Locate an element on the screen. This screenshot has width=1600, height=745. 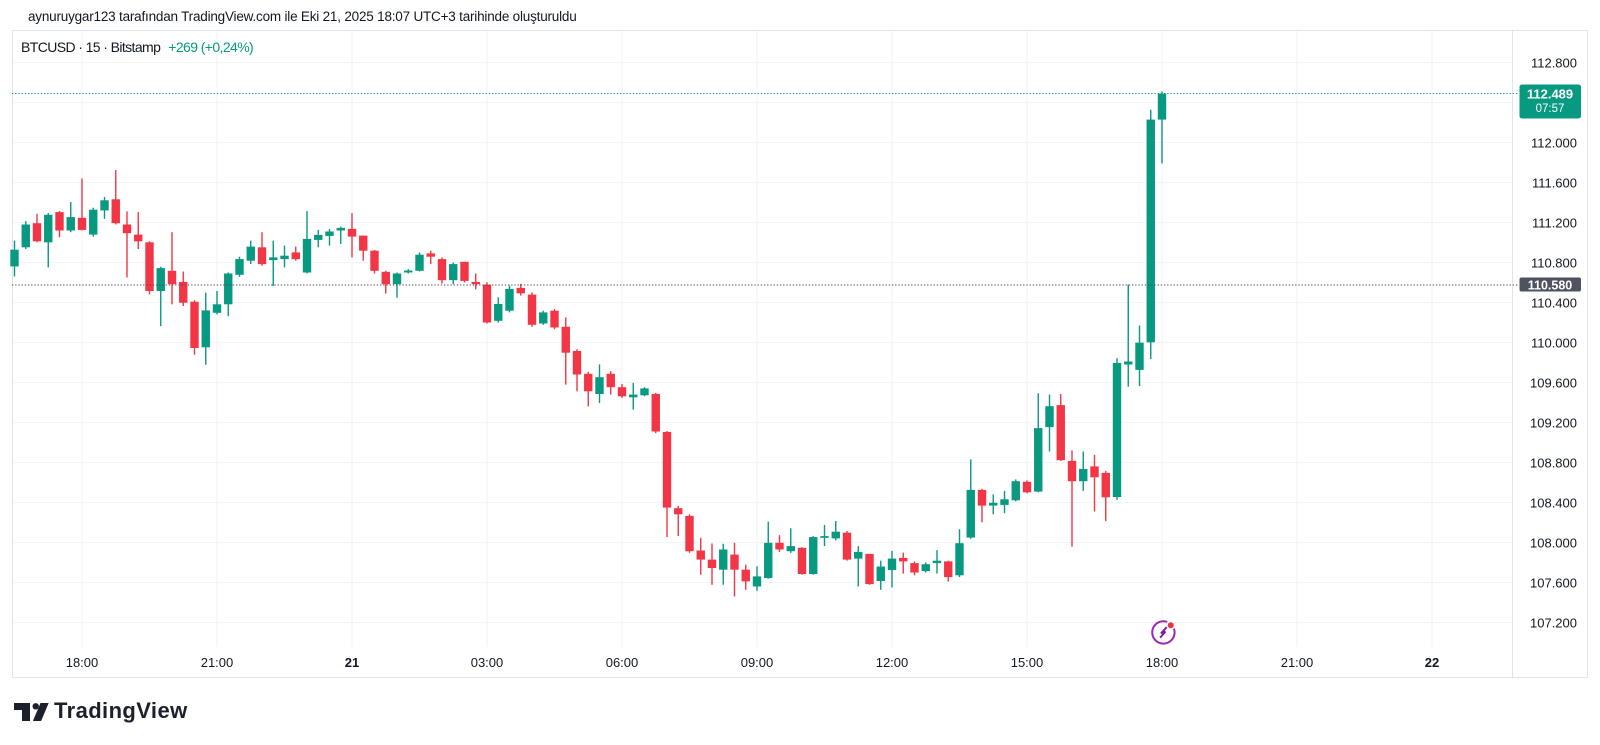
svg-text: 22 is located at coordinates (1432, 662).